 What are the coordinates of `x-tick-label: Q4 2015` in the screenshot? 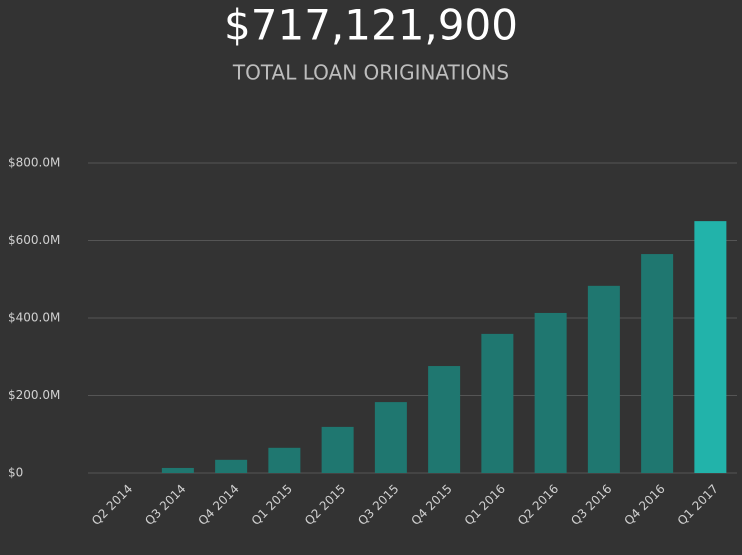 It's located at (431, 505).